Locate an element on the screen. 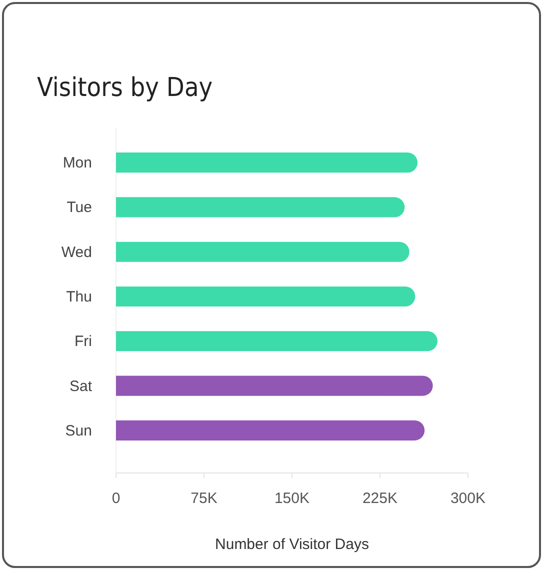 This screenshot has height=570, width=543. x-tick-label: 300K is located at coordinates (468, 498).